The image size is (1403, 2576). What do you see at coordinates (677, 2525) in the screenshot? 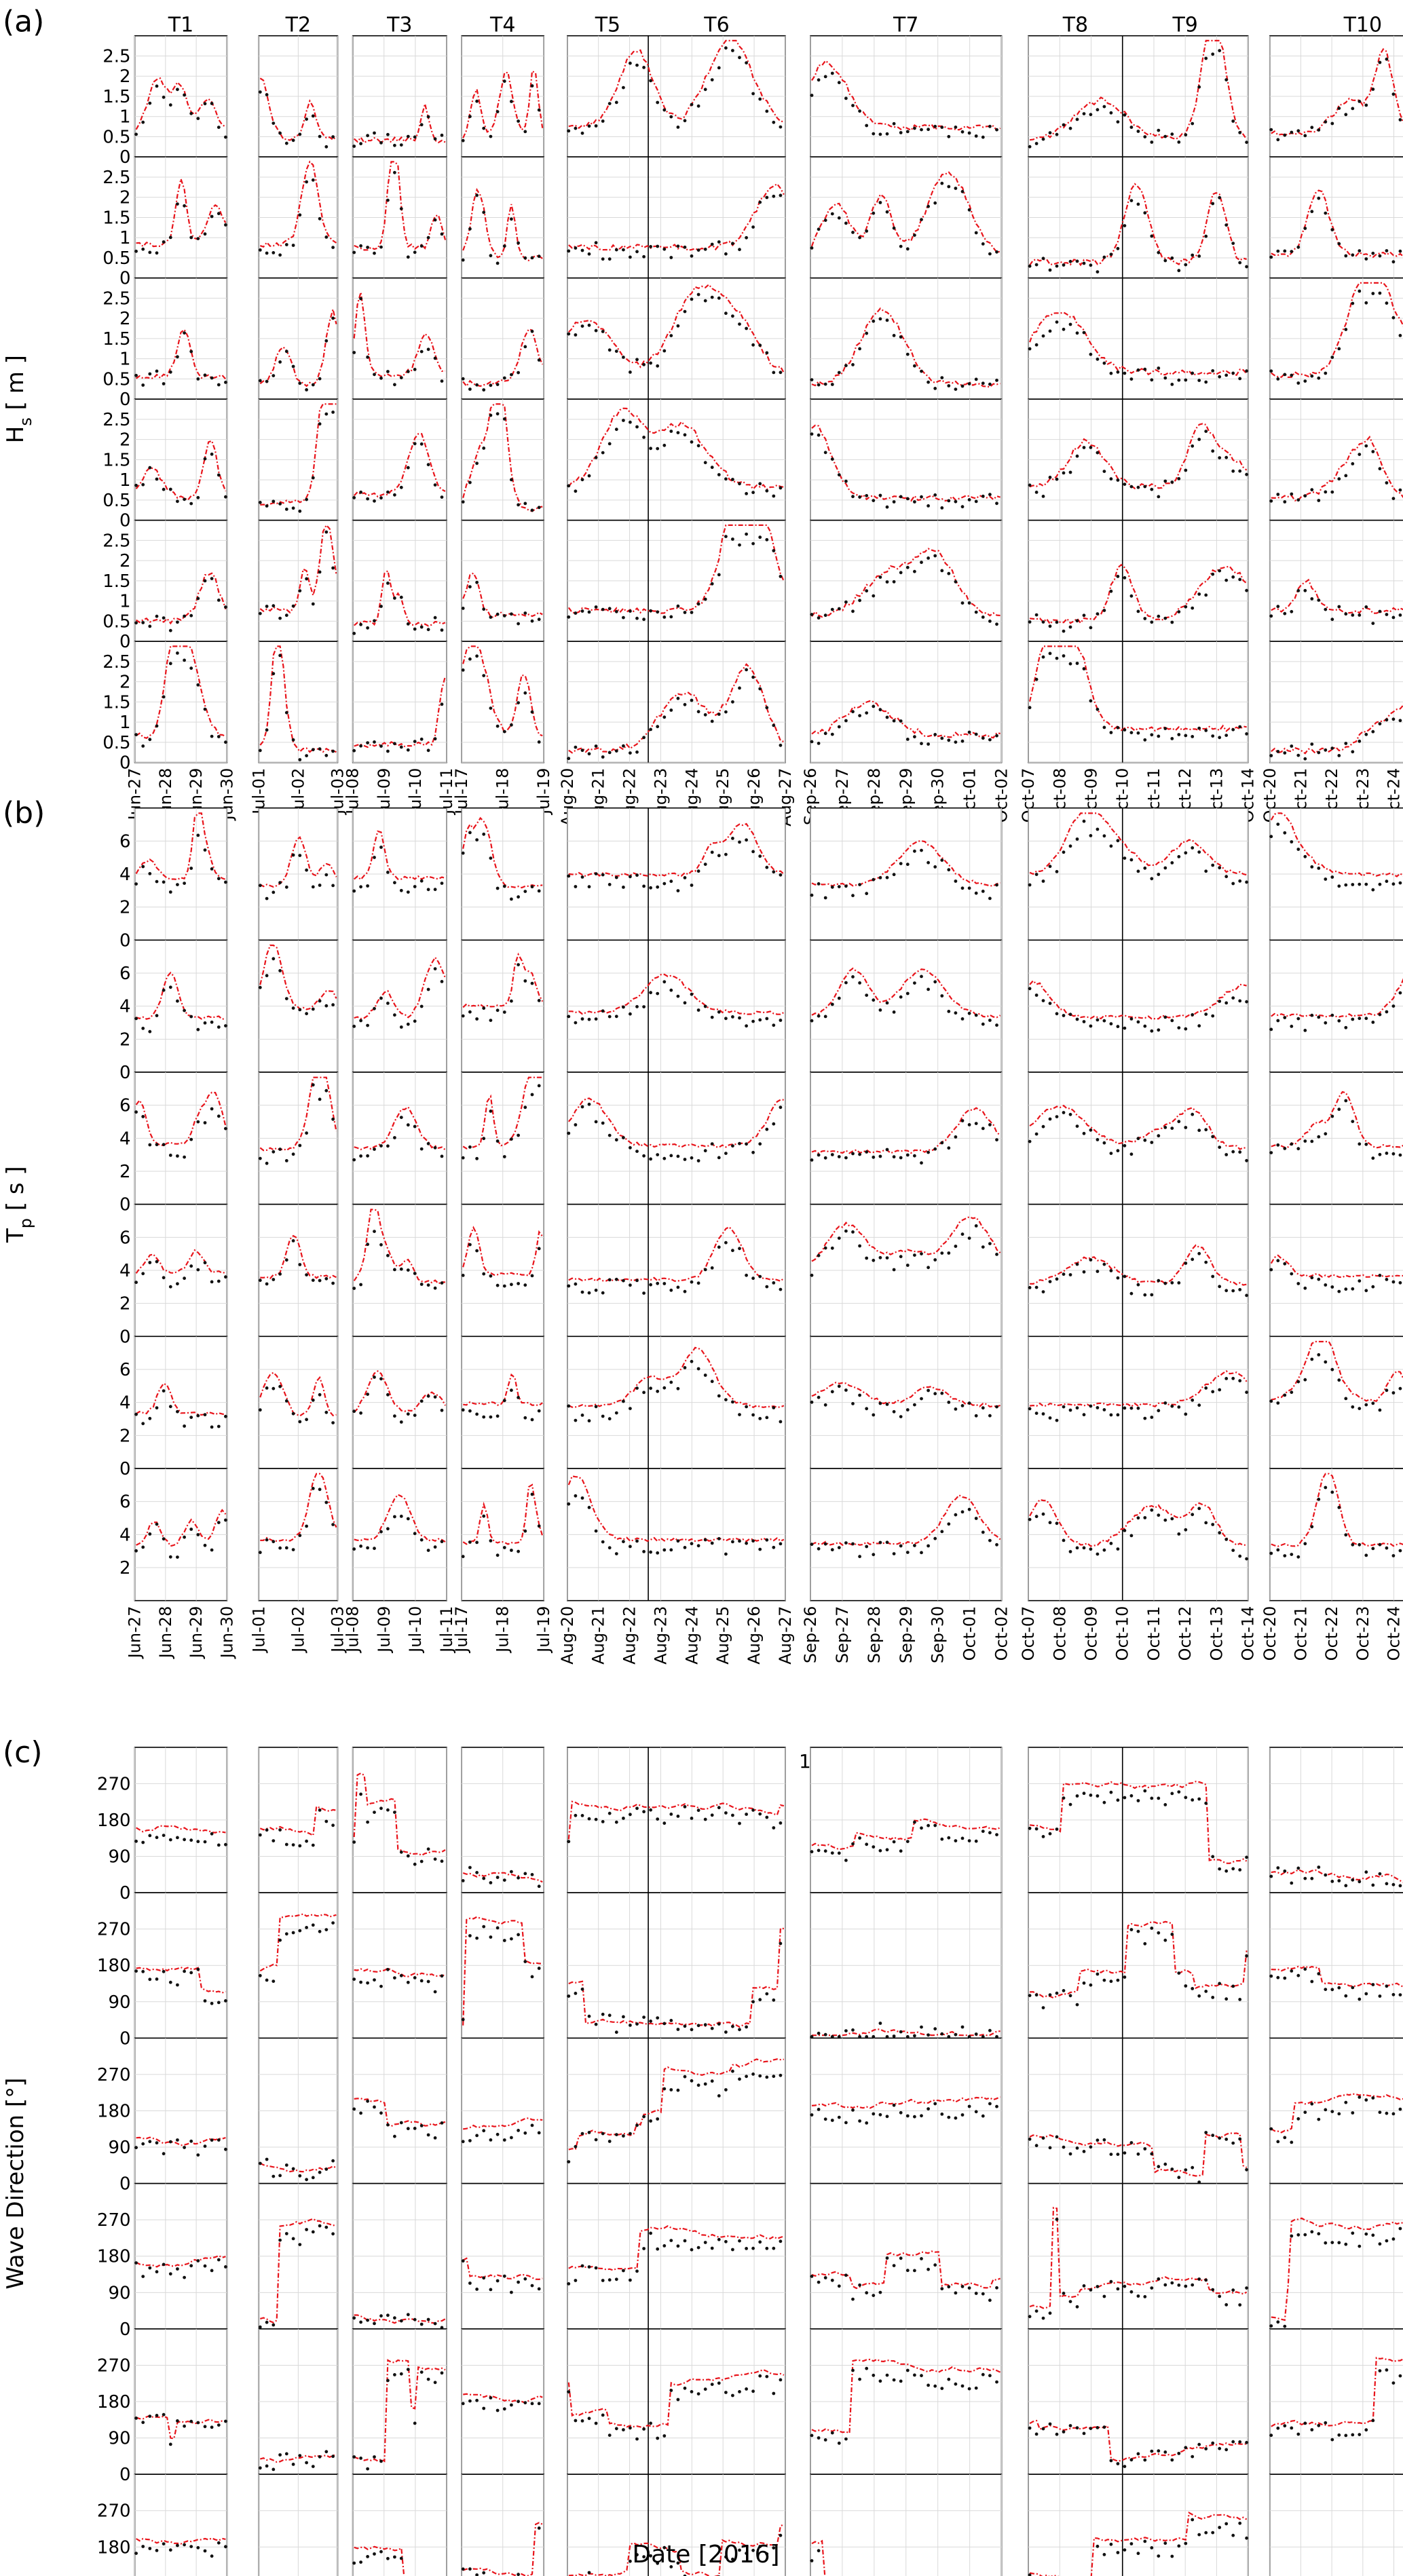
I see `subplot-frame` at bounding box center [677, 2525].